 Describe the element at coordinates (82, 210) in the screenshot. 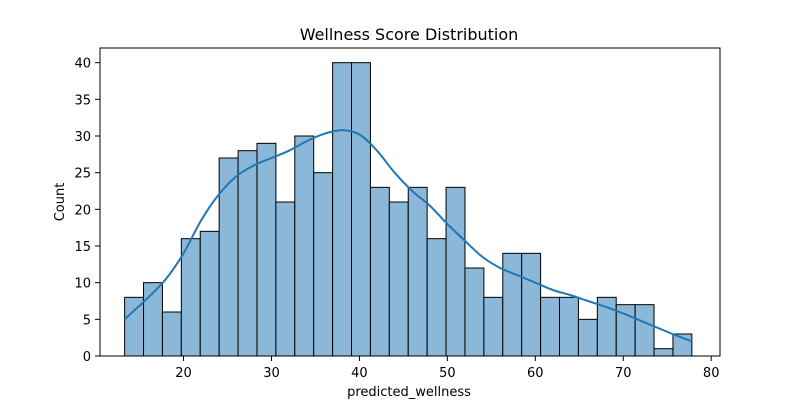

I see `y-tick-label: 20` at that location.